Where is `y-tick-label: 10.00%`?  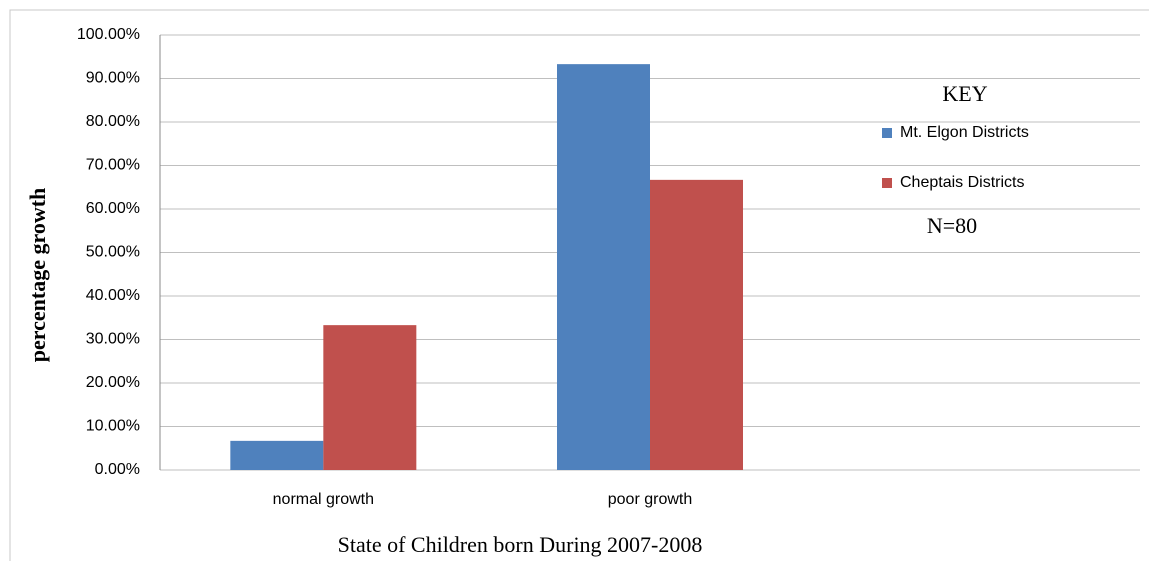
y-tick-label: 10.00% is located at coordinates (113, 426).